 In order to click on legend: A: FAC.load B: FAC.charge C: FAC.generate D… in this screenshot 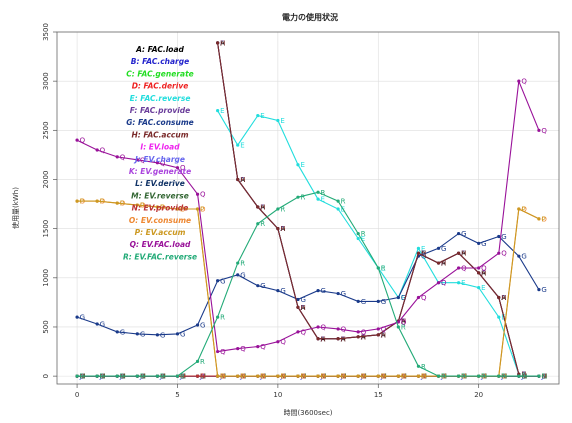, I will do `click(160, 153)`.